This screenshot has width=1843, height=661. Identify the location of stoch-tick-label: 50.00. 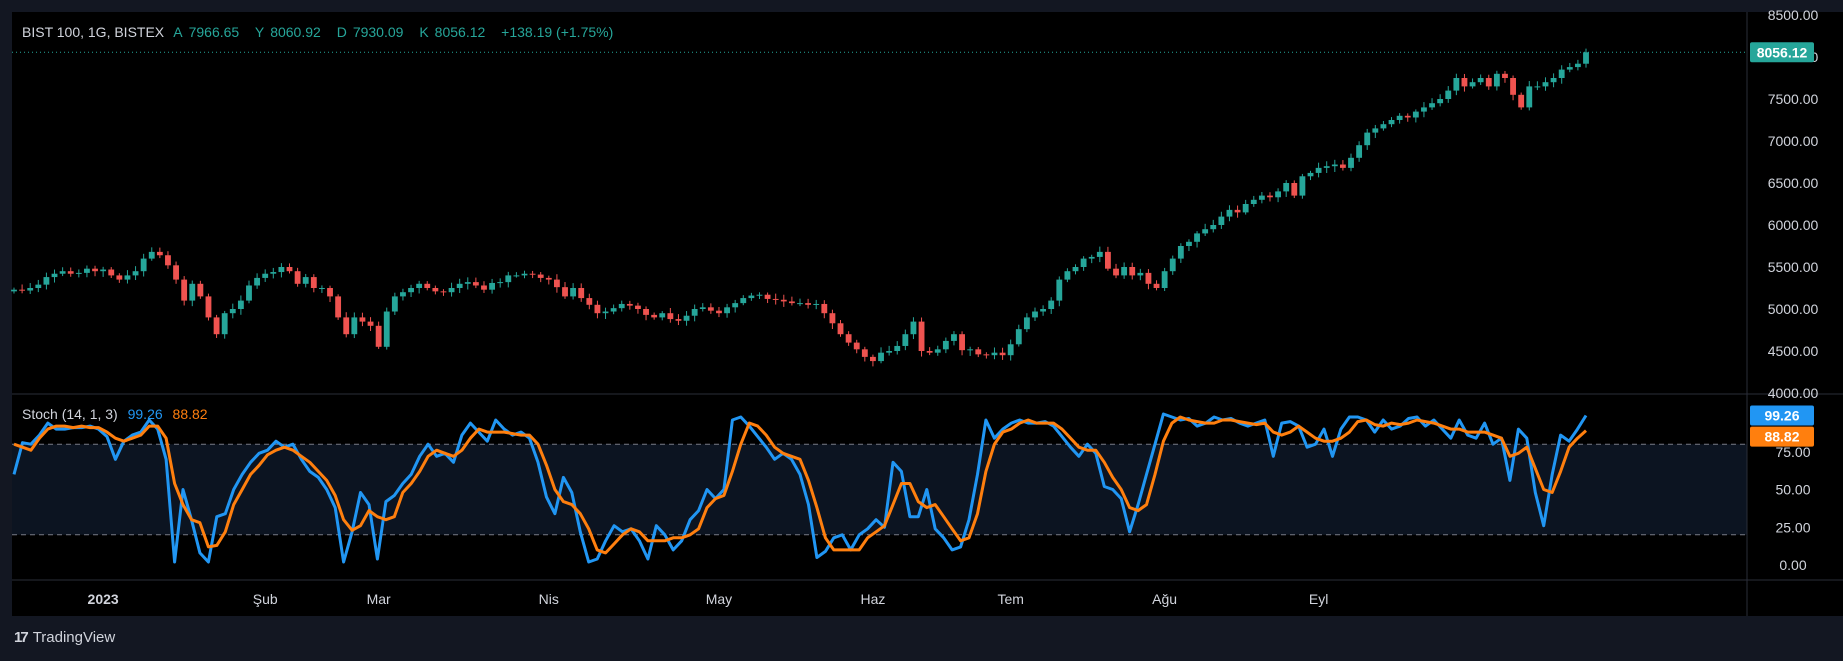
(1792, 490).